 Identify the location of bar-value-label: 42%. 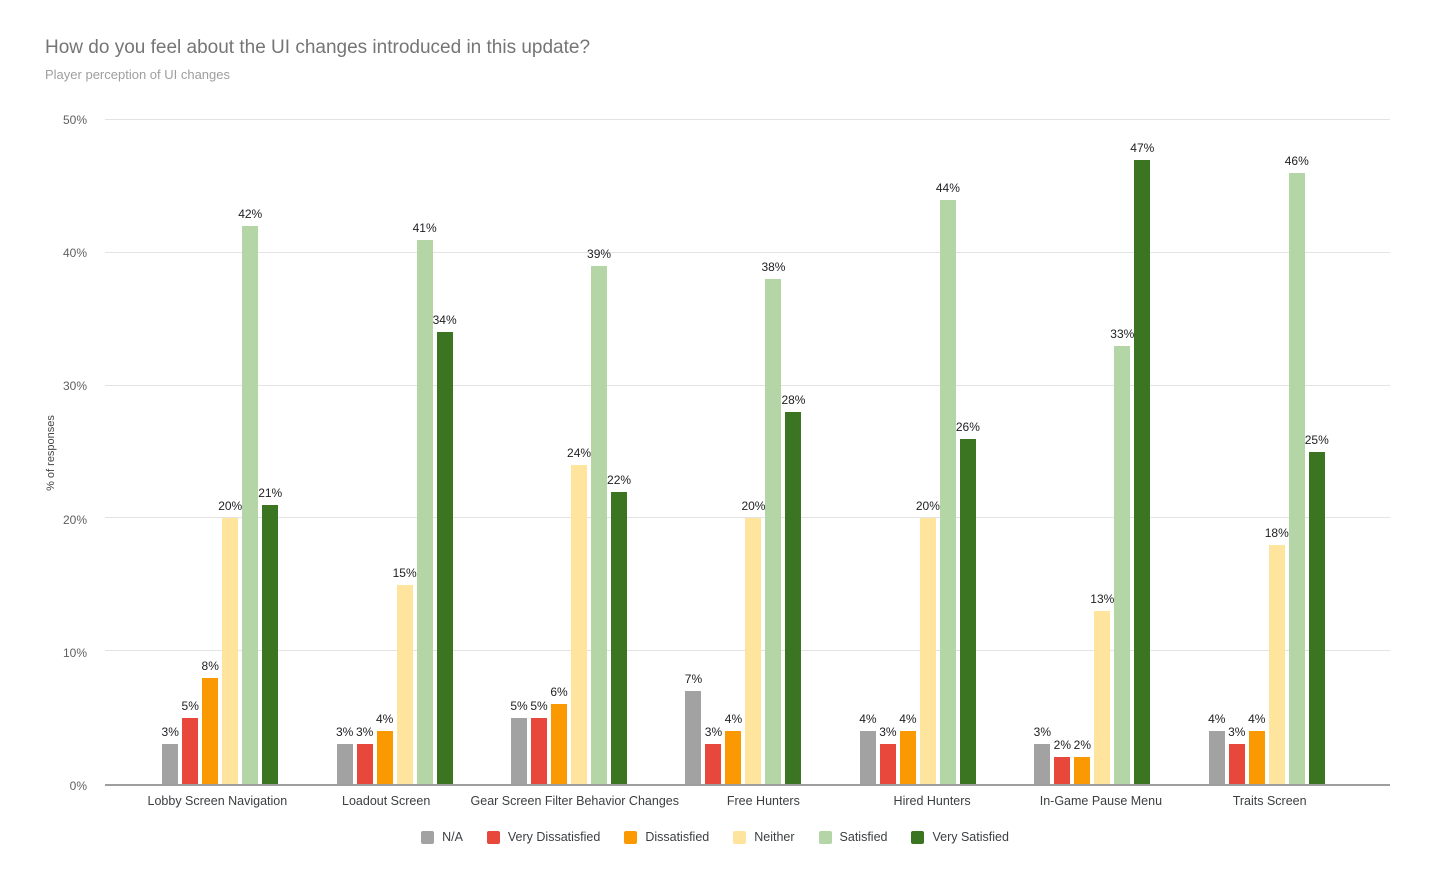
(250, 214).